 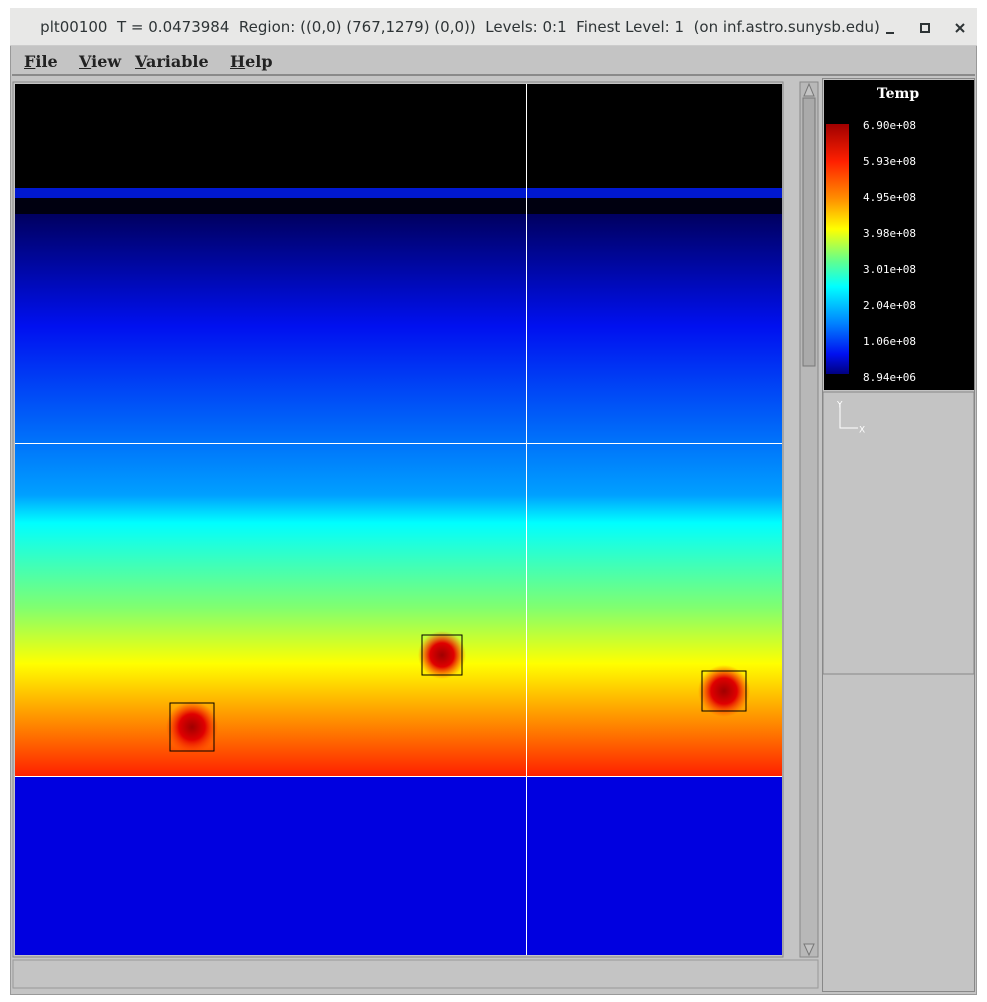 I want to click on axis-icon, so click(x=848, y=416).